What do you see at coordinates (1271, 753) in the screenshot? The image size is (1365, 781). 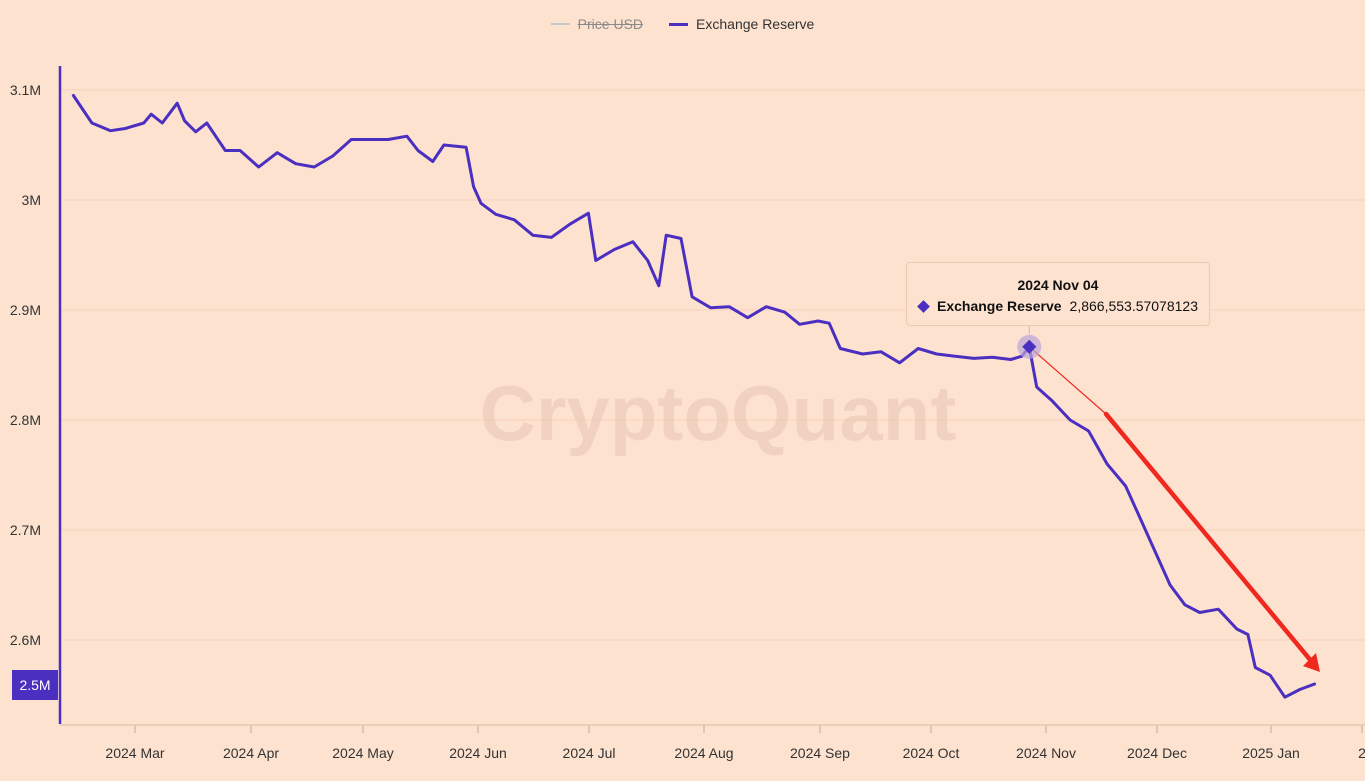 I see `x-tick-label: 2025 Jan` at bounding box center [1271, 753].